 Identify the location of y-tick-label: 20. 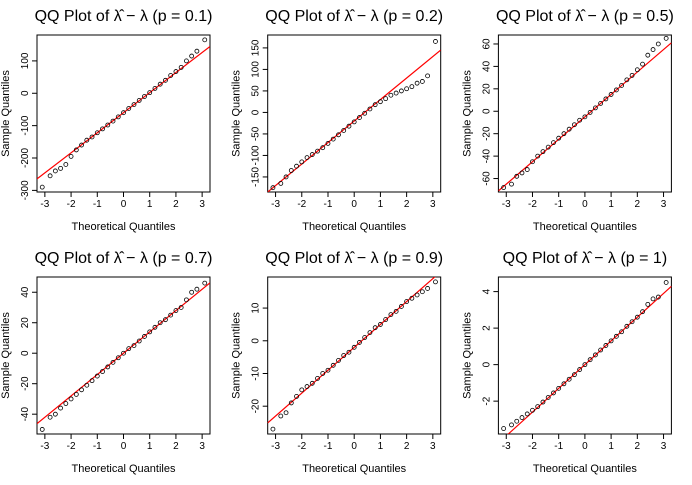
(25, 323).